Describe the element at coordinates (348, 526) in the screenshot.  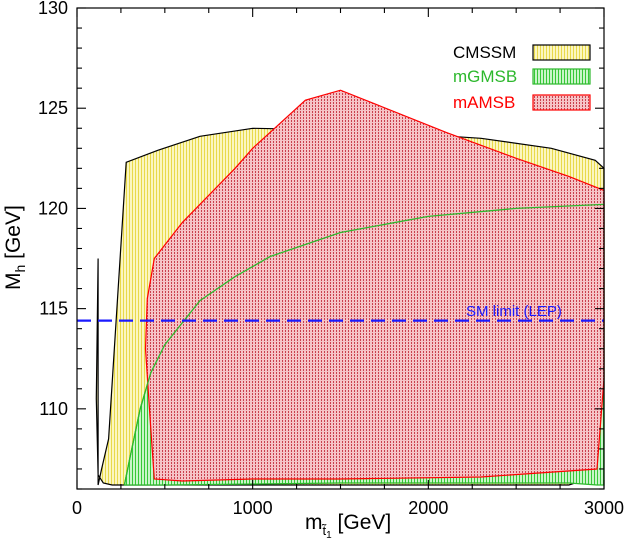
I see `x-axis-label: mt̃1 [GeV]` at that location.